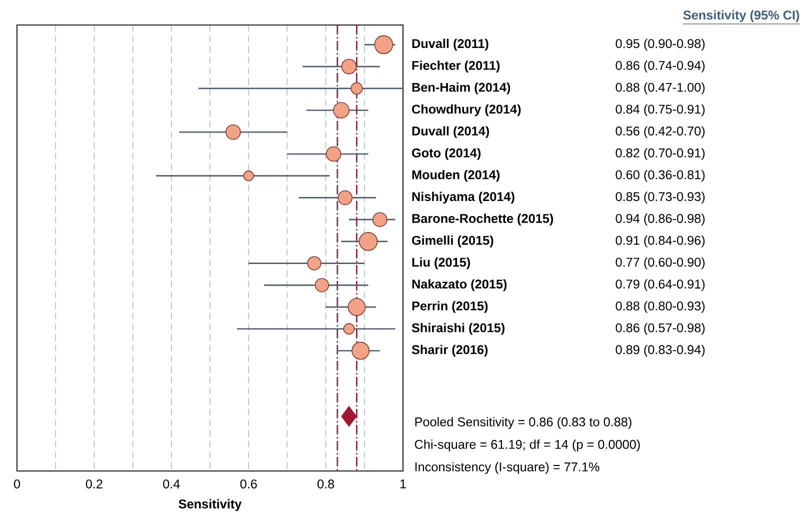 This screenshot has width=803, height=524. What do you see at coordinates (660, 198) in the screenshot?
I see `data-label: 0.85 (0.73-0.93)` at bounding box center [660, 198].